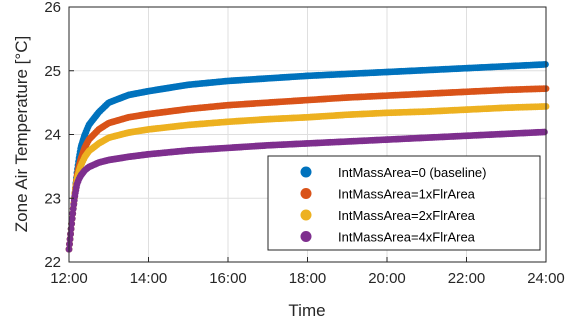  I want to click on y-axis-title: Zone Air Temperature [°C], so click(21, 134).